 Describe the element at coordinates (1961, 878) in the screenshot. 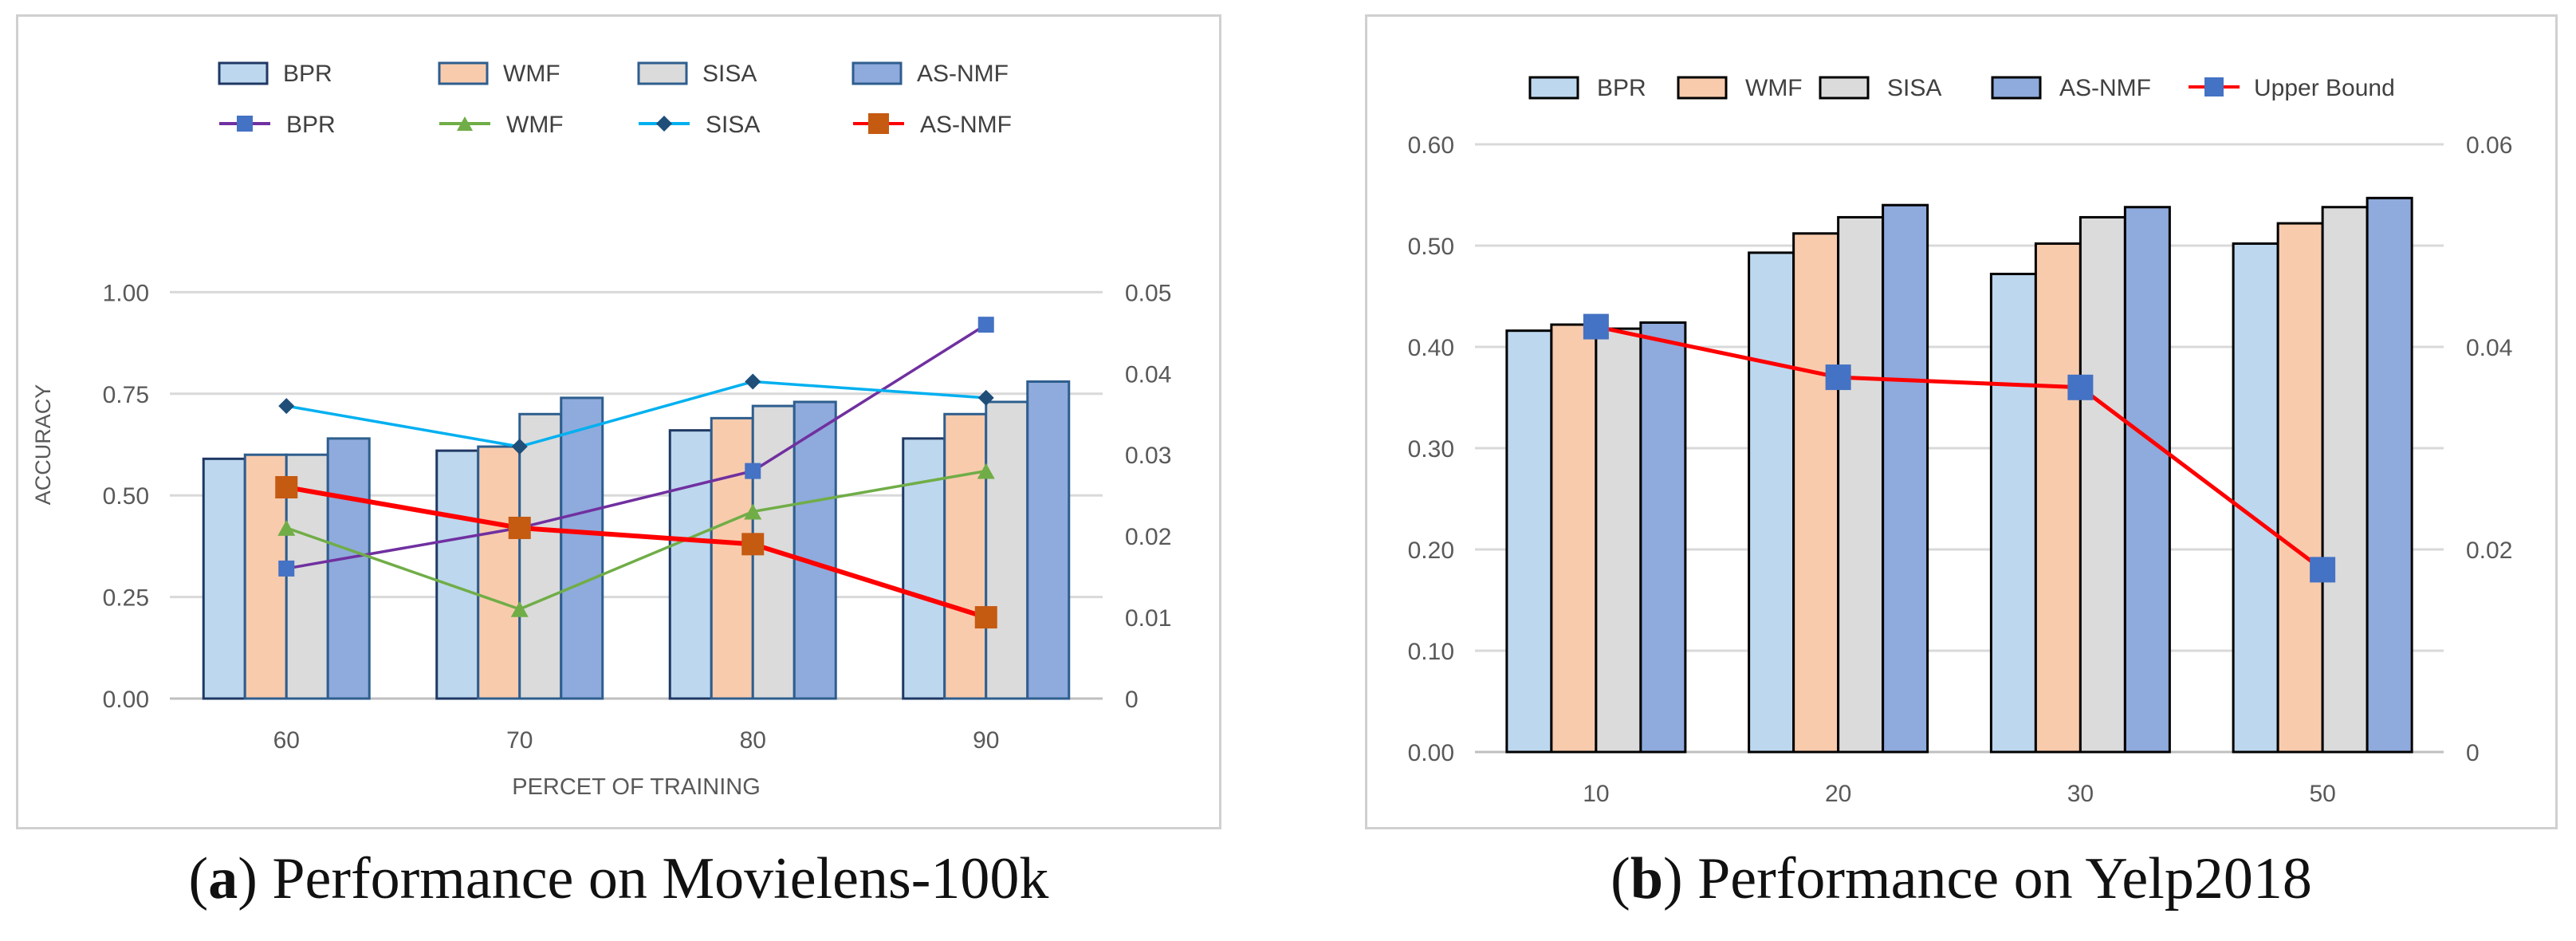

I see `caption-b: (b) Performance on Yelp2018` at that location.